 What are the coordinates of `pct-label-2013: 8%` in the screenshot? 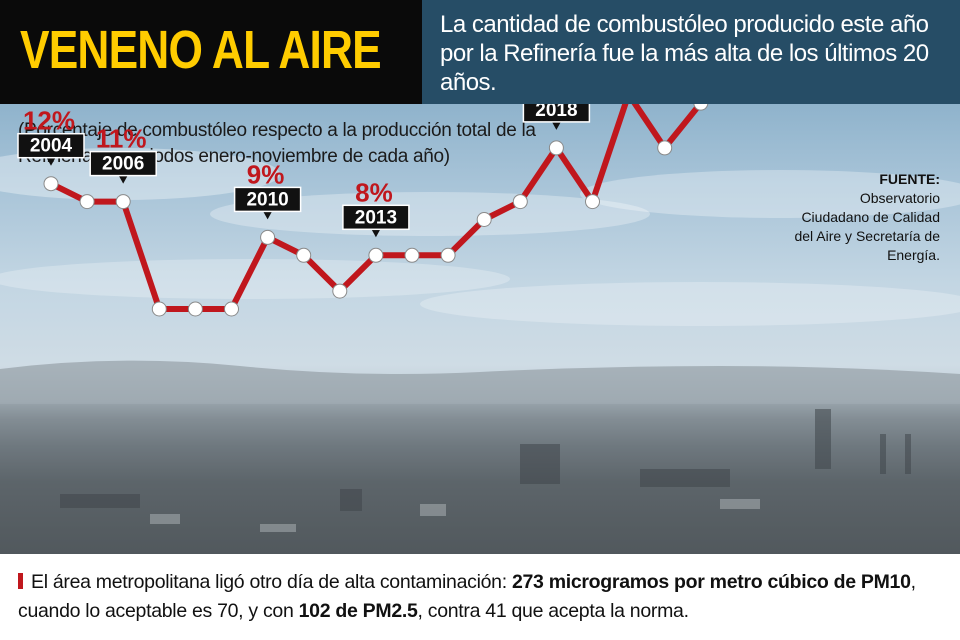 It's located at (374, 192).